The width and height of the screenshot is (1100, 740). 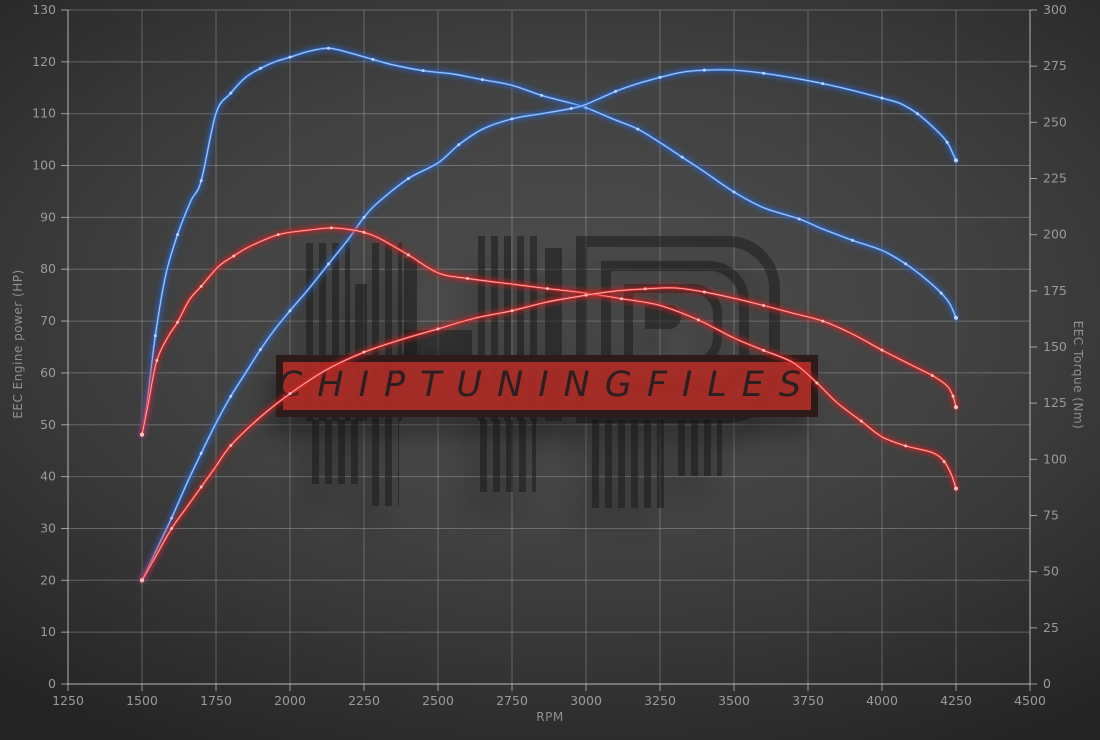 What do you see at coordinates (438, 700) in the screenshot?
I see `tick-label: 2500` at bounding box center [438, 700].